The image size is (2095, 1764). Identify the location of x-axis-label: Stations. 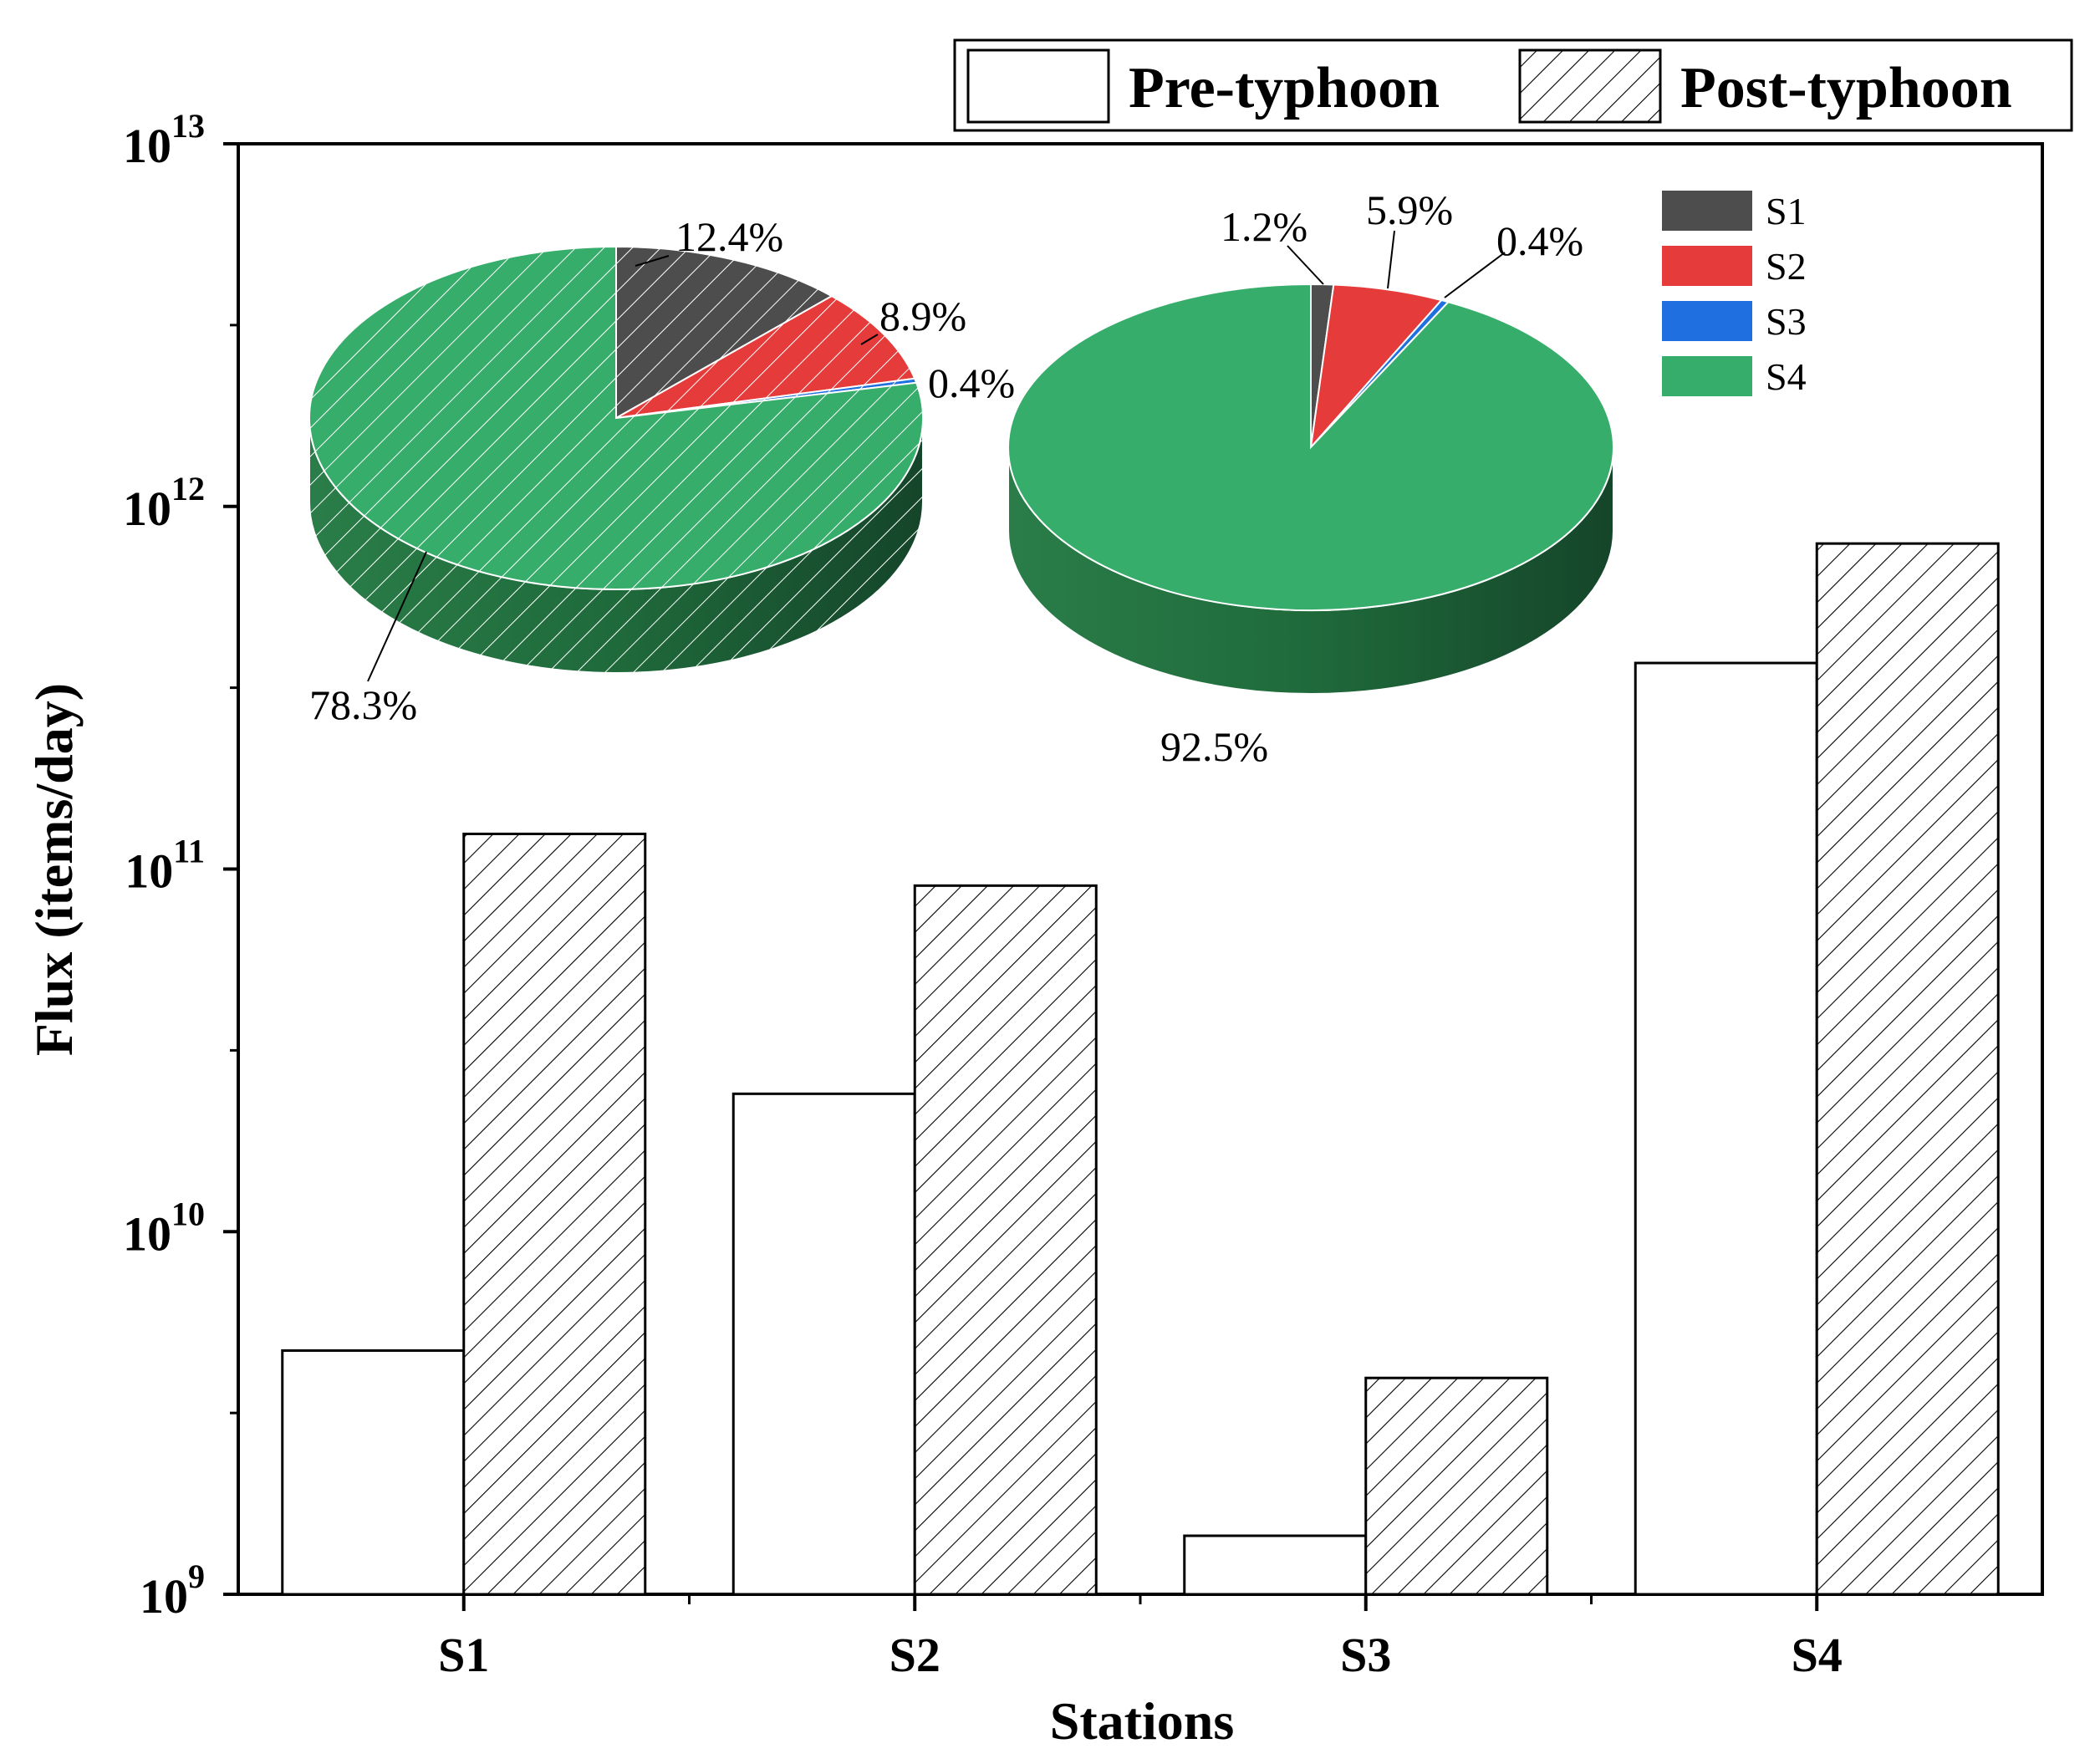
(1142, 1721).